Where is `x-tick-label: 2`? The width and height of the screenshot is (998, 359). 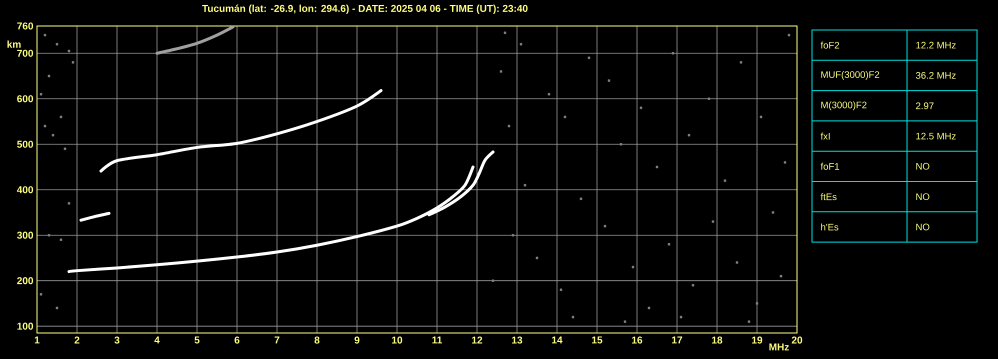 x-tick-label: 2 is located at coordinates (77, 340).